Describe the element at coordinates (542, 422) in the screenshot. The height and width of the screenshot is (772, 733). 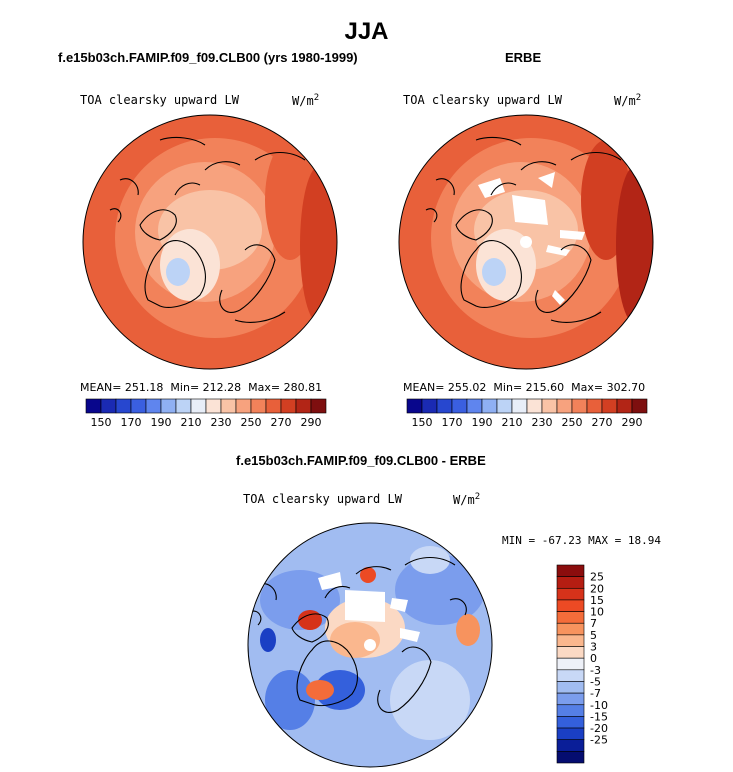
I see `right-colorbar-tick-label: 230` at that location.